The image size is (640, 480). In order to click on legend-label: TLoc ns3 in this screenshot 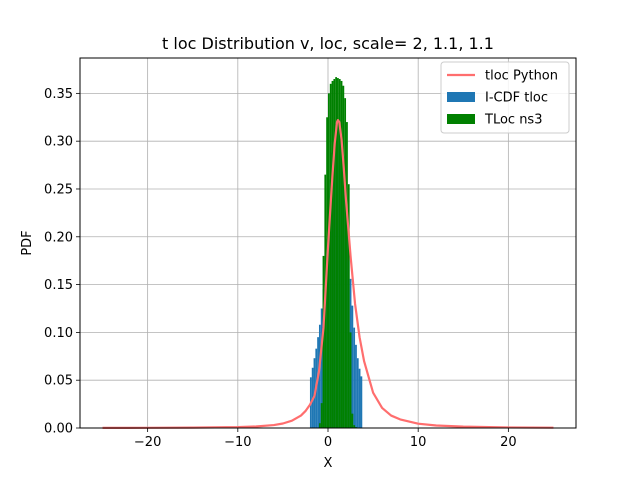, I will do `click(513, 120)`.